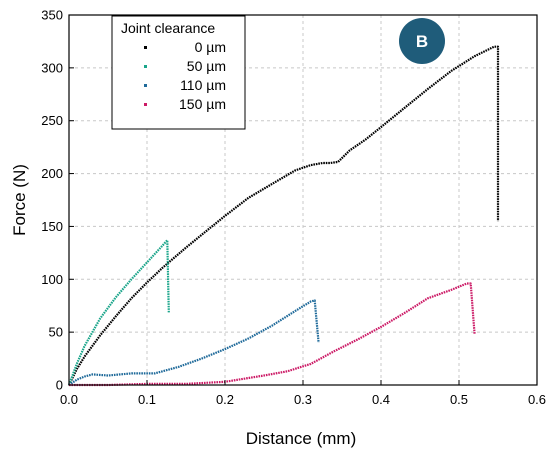  What do you see at coordinates (59, 385) in the screenshot?
I see `y-tick-label: 0` at bounding box center [59, 385].